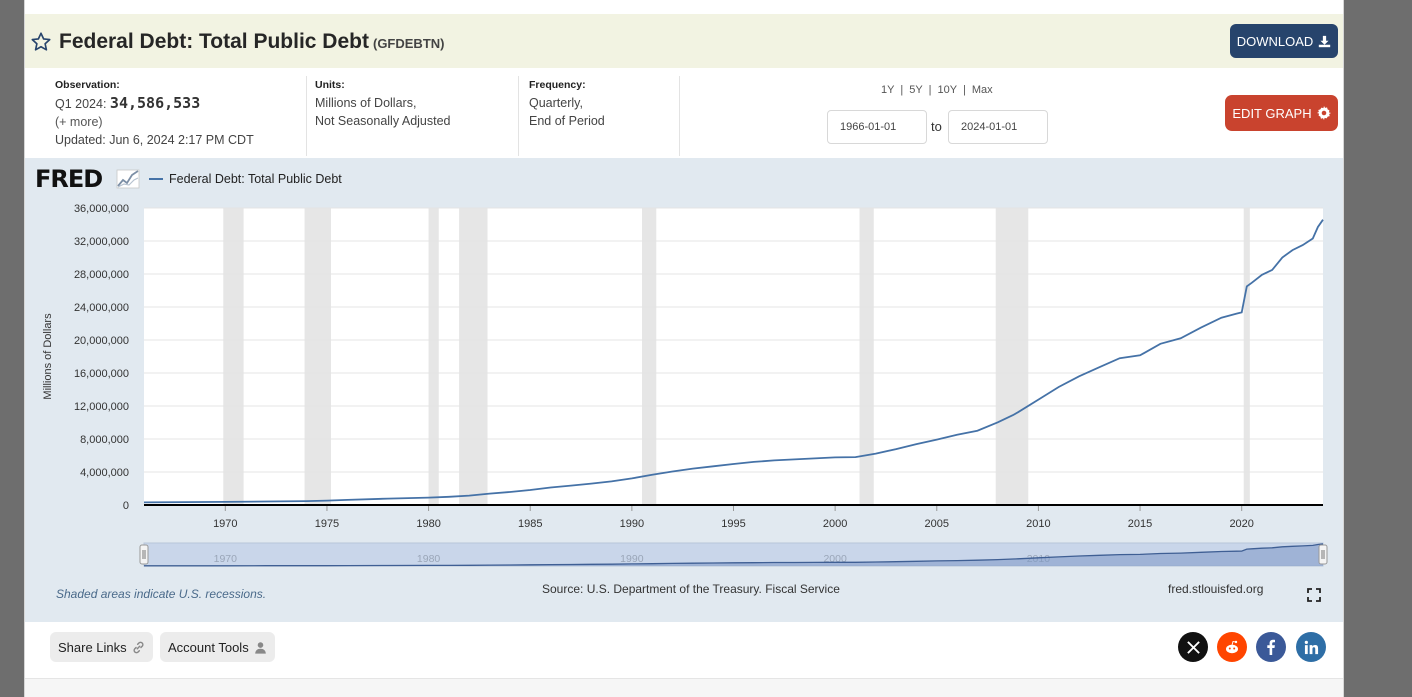  I want to click on edit-graph-label: EDIT GRAPH, so click(1272, 113).